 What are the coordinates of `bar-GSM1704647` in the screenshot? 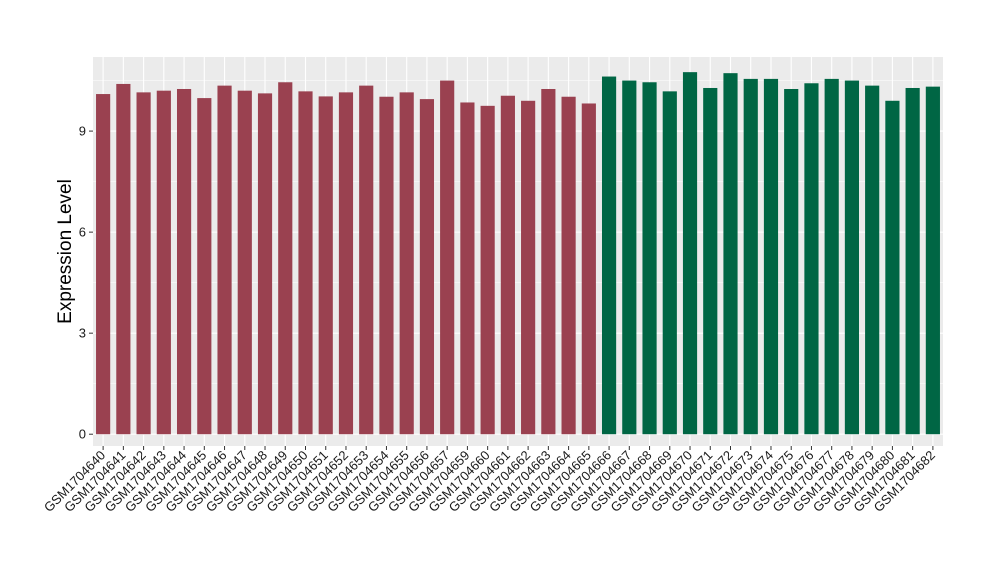 It's located at (244, 262).